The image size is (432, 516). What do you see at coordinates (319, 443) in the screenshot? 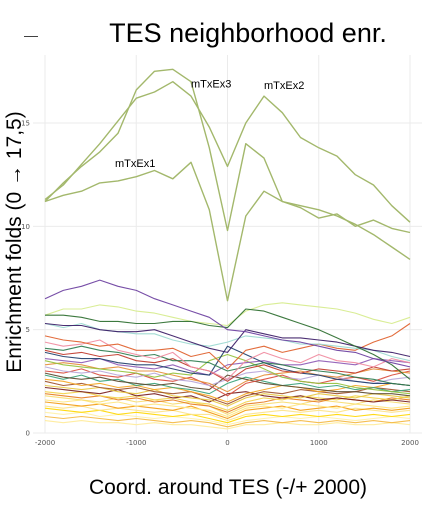
I see `x-tick-label: 1000` at bounding box center [319, 443].